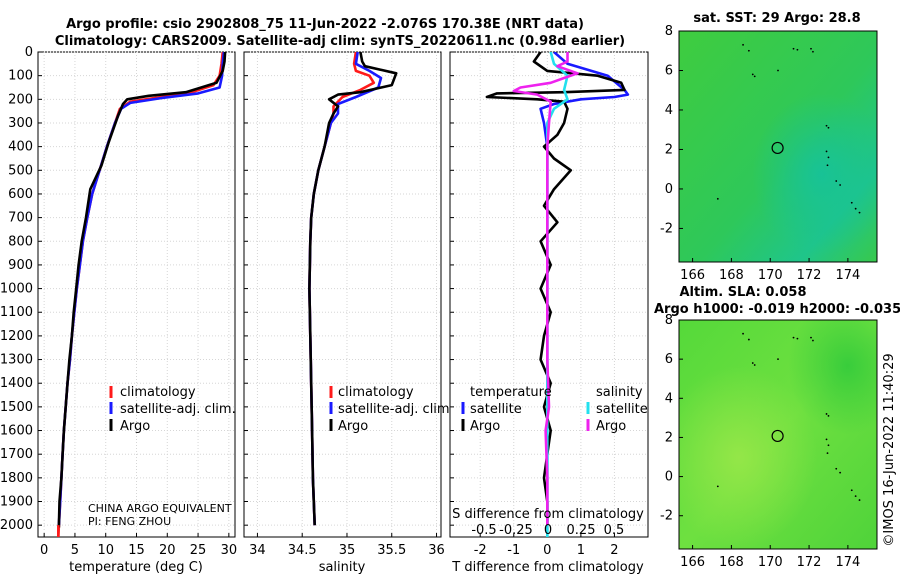 The image size is (900, 580). Describe the element at coordinates (391, 409) in the screenshot. I see `salinity-legend: climatology satellite-adj. clim. Argo` at that location.